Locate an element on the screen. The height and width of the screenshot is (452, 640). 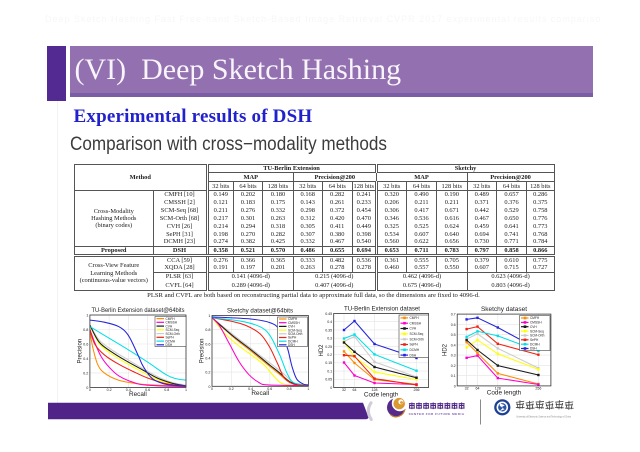
svg-text: 0.5 is located at coordinates (453, 335).